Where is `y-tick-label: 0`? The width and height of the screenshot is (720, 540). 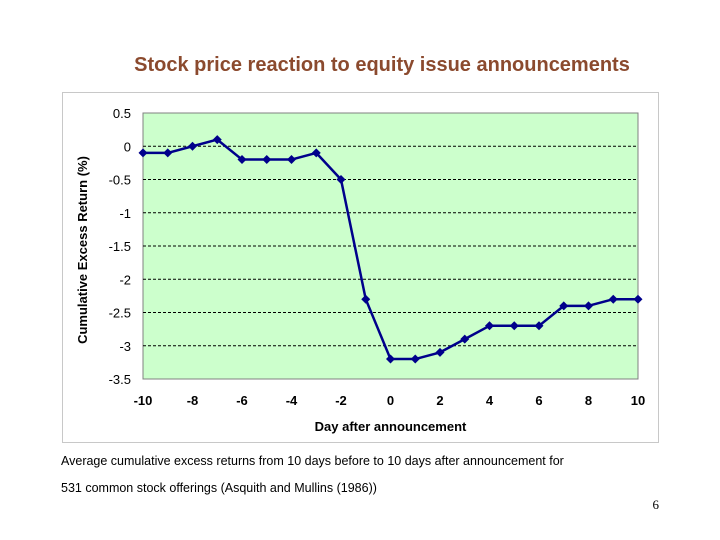
y-tick-label: 0 is located at coordinates (127, 146).